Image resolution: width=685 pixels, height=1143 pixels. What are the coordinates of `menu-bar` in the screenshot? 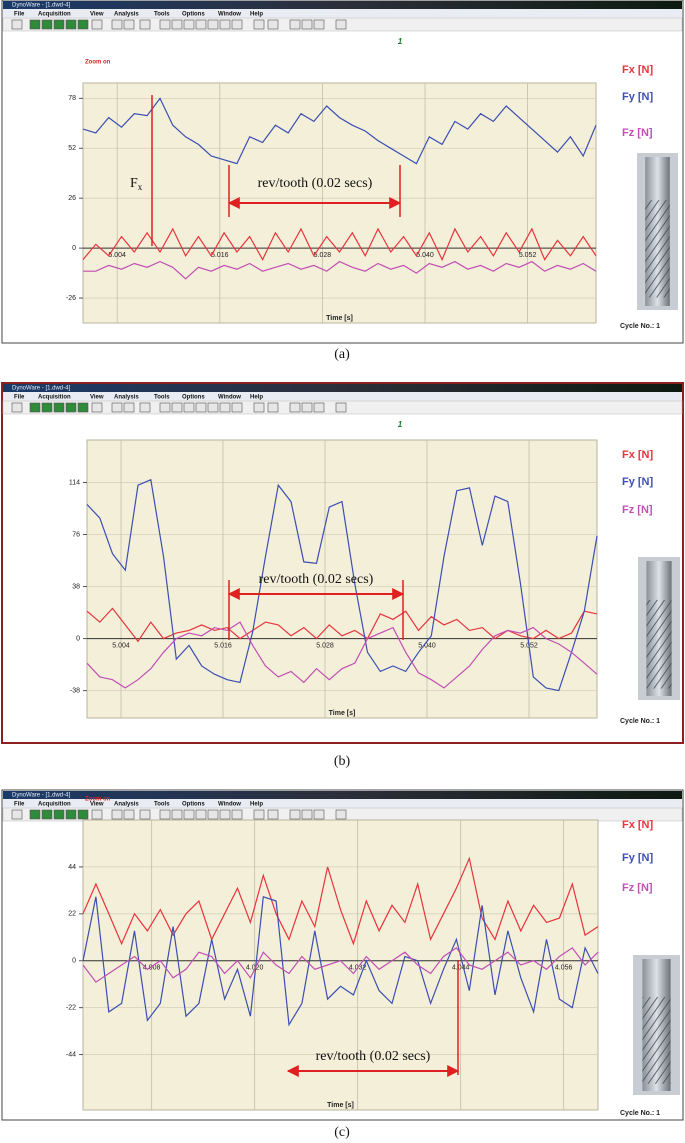 It's located at (342, 396).